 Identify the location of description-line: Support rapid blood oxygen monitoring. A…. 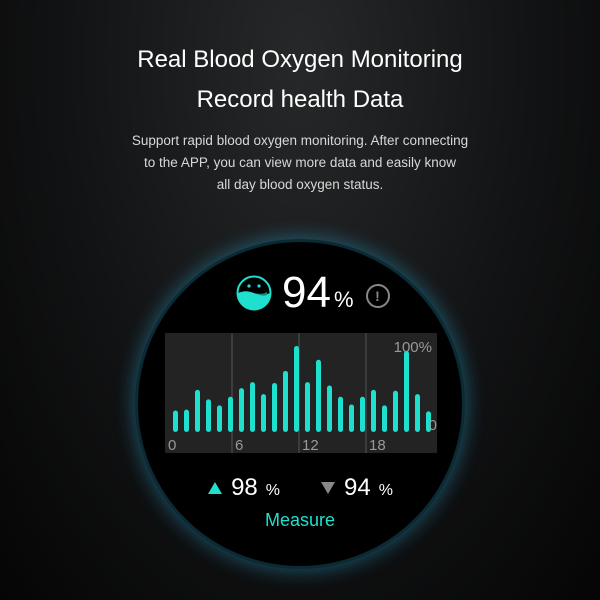
(300, 140).